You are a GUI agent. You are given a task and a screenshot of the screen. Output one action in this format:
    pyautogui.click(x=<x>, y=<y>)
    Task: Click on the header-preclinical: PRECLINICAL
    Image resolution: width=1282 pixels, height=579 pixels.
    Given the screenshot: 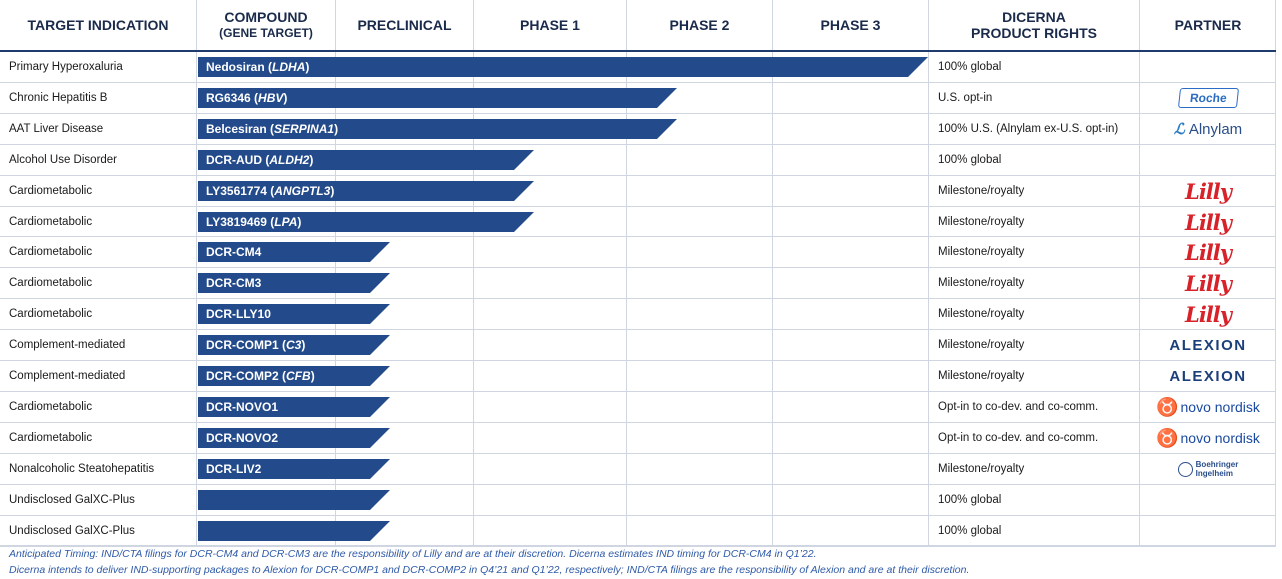 What is the action you would take?
    pyautogui.click(x=404, y=25)
    